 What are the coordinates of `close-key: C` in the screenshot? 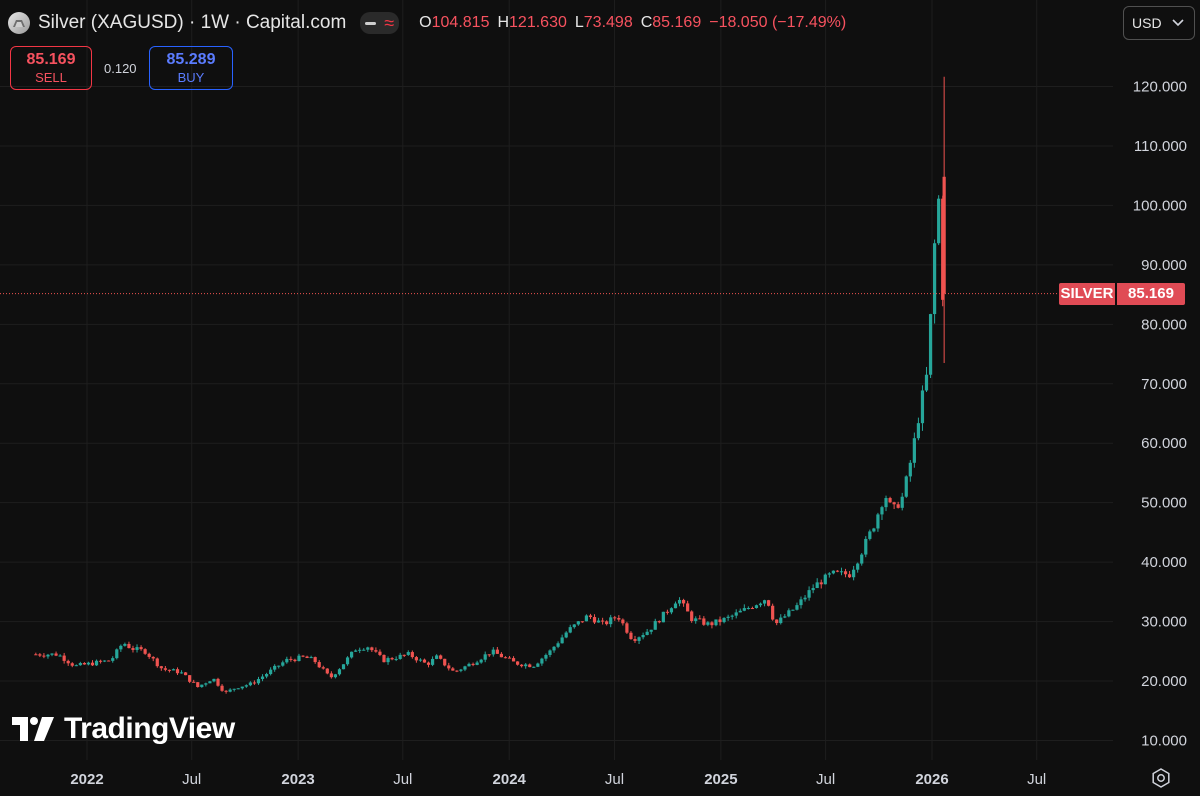 It's located at (646, 22).